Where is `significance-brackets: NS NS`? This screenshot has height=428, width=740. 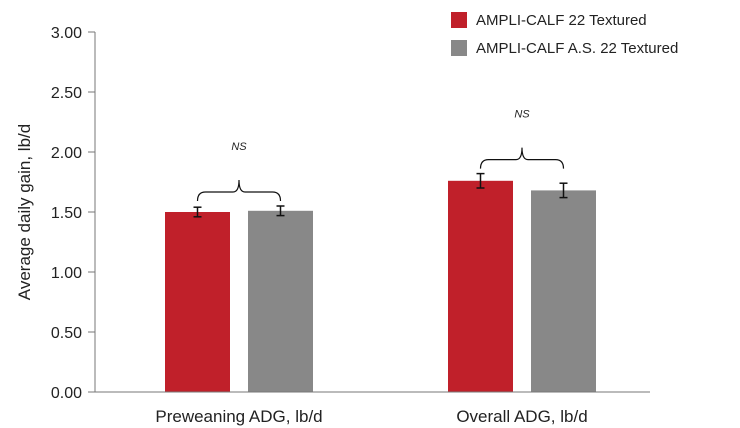
significance-brackets: NS NS is located at coordinates (380, 155).